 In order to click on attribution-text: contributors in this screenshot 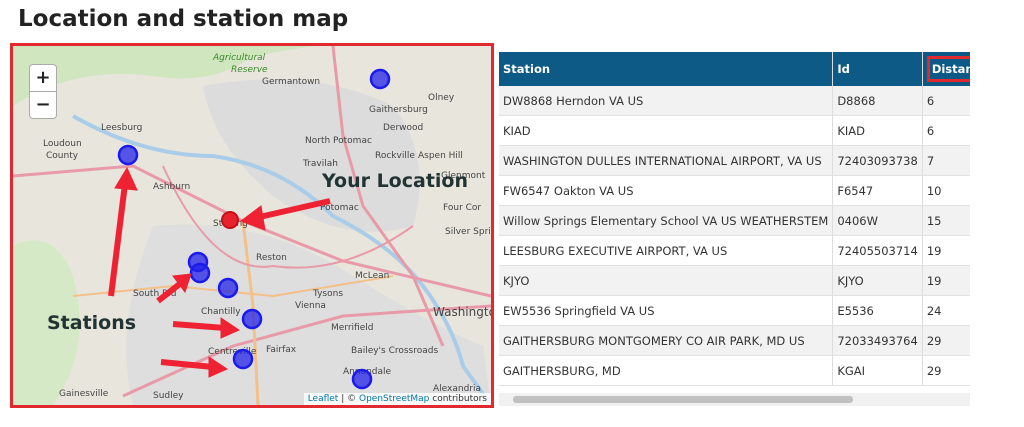, I will do `click(459, 399)`.